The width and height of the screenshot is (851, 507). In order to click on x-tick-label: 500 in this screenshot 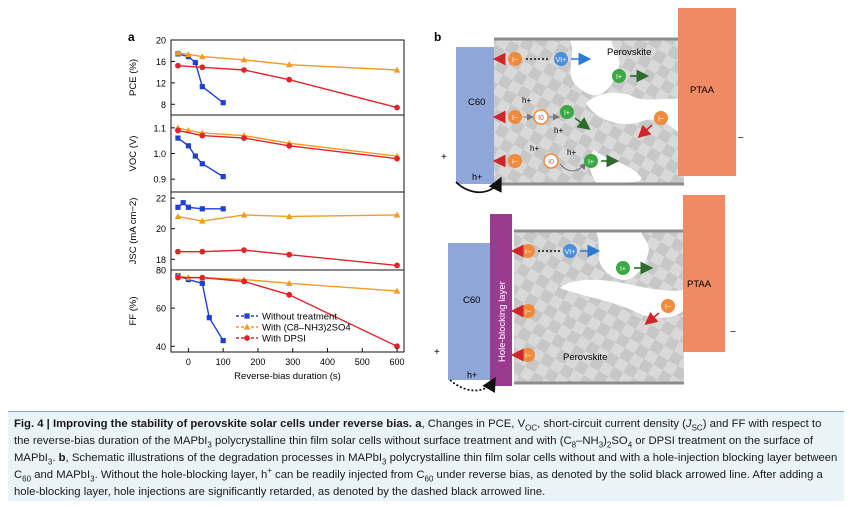, I will do `click(362, 362)`.